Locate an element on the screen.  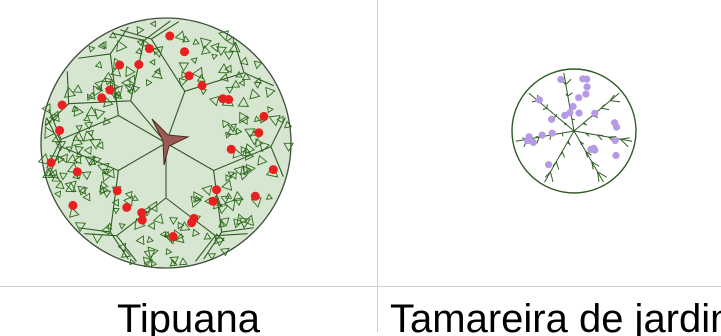
plant-name-tipuana: Tipuana is located at coordinates (188, 316).